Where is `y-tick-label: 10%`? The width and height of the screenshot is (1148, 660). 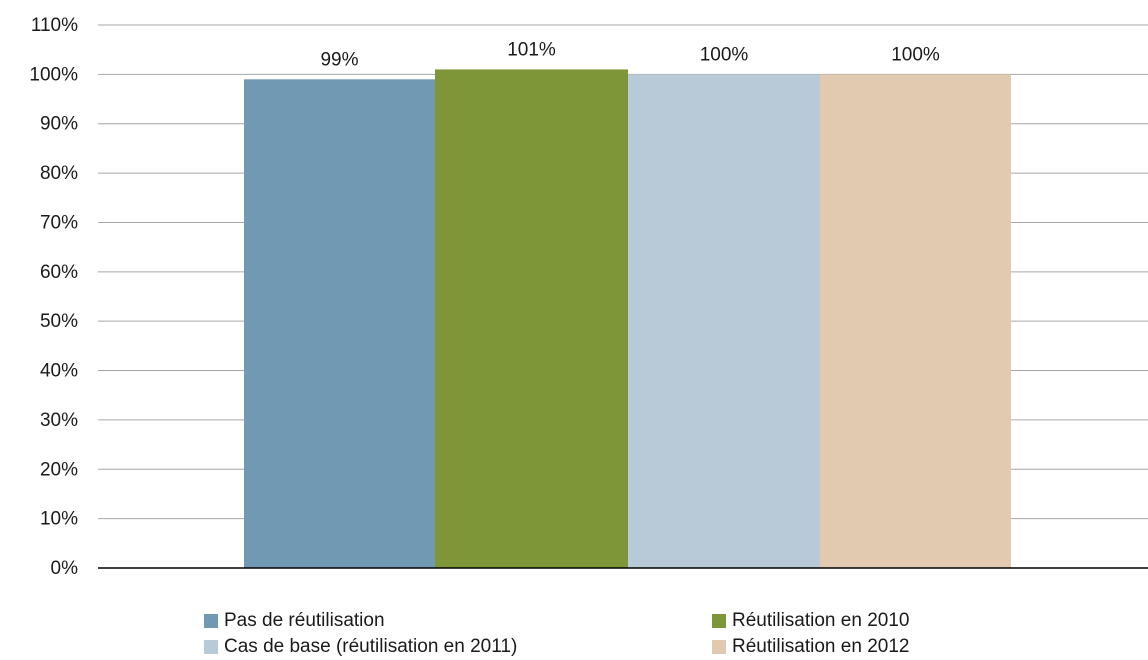 y-tick-label: 10% is located at coordinates (59, 519).